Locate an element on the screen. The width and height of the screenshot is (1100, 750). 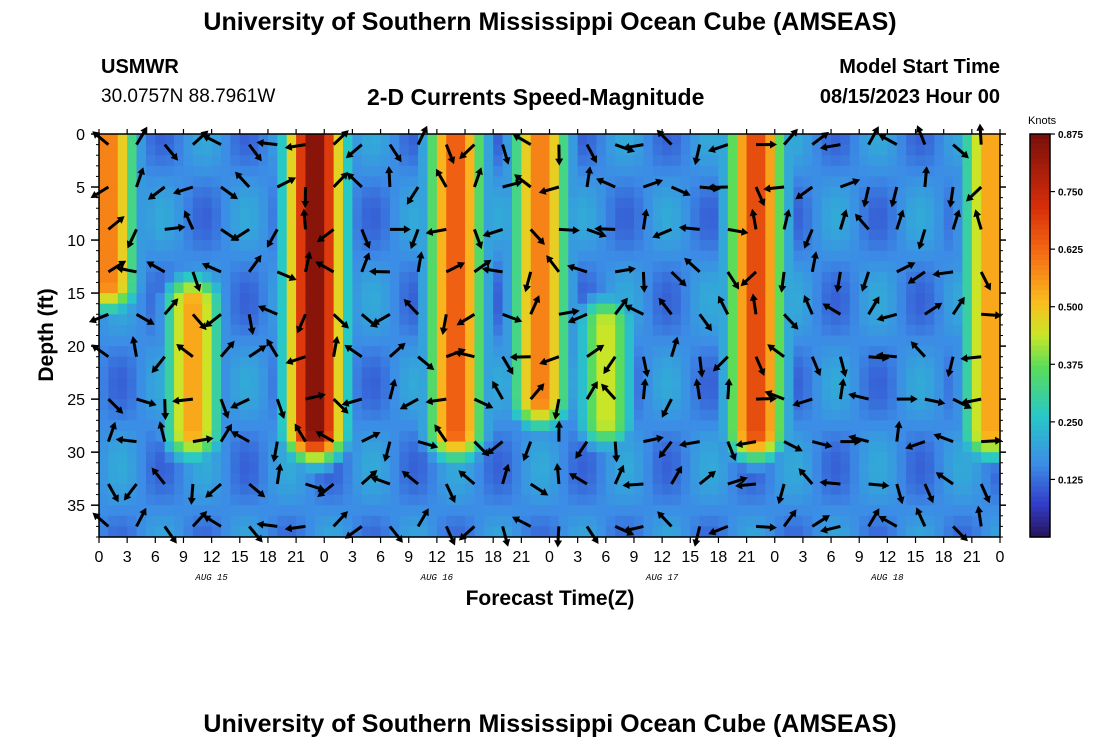
colorbar-segment is located at coordinates (1040, 298).